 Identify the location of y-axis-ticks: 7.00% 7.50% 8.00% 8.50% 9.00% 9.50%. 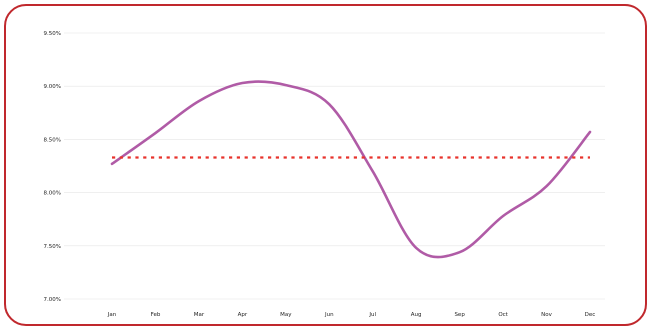
(52, 167).